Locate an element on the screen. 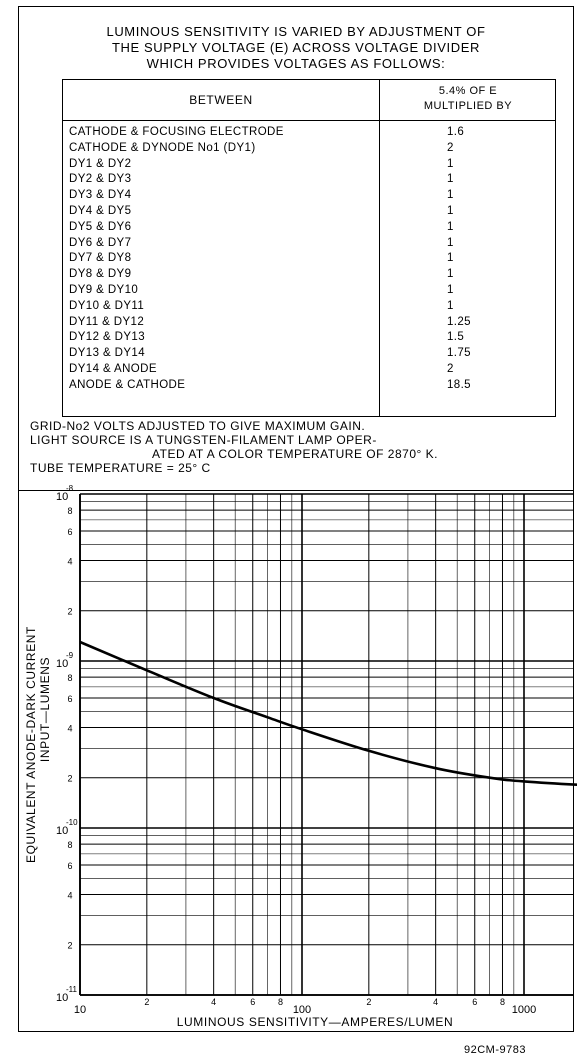 The width and height of the screenshot is (577, 1062). row-label: DY10 & DY11 is located at coordinates (107, 305).